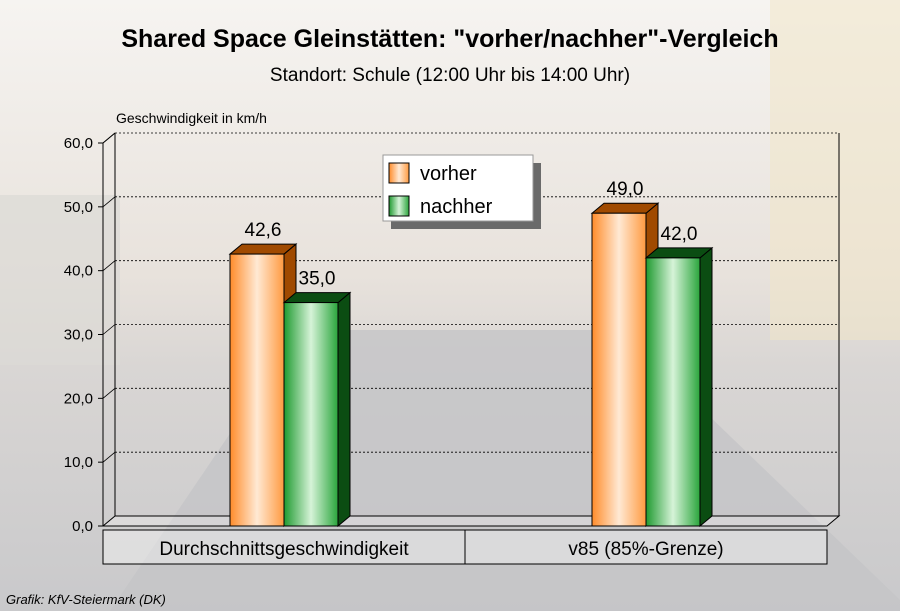  Describe the element at coordinates (679, 234) in the screenshot. I see `data-label-nachher-1: 42,0` at that location.